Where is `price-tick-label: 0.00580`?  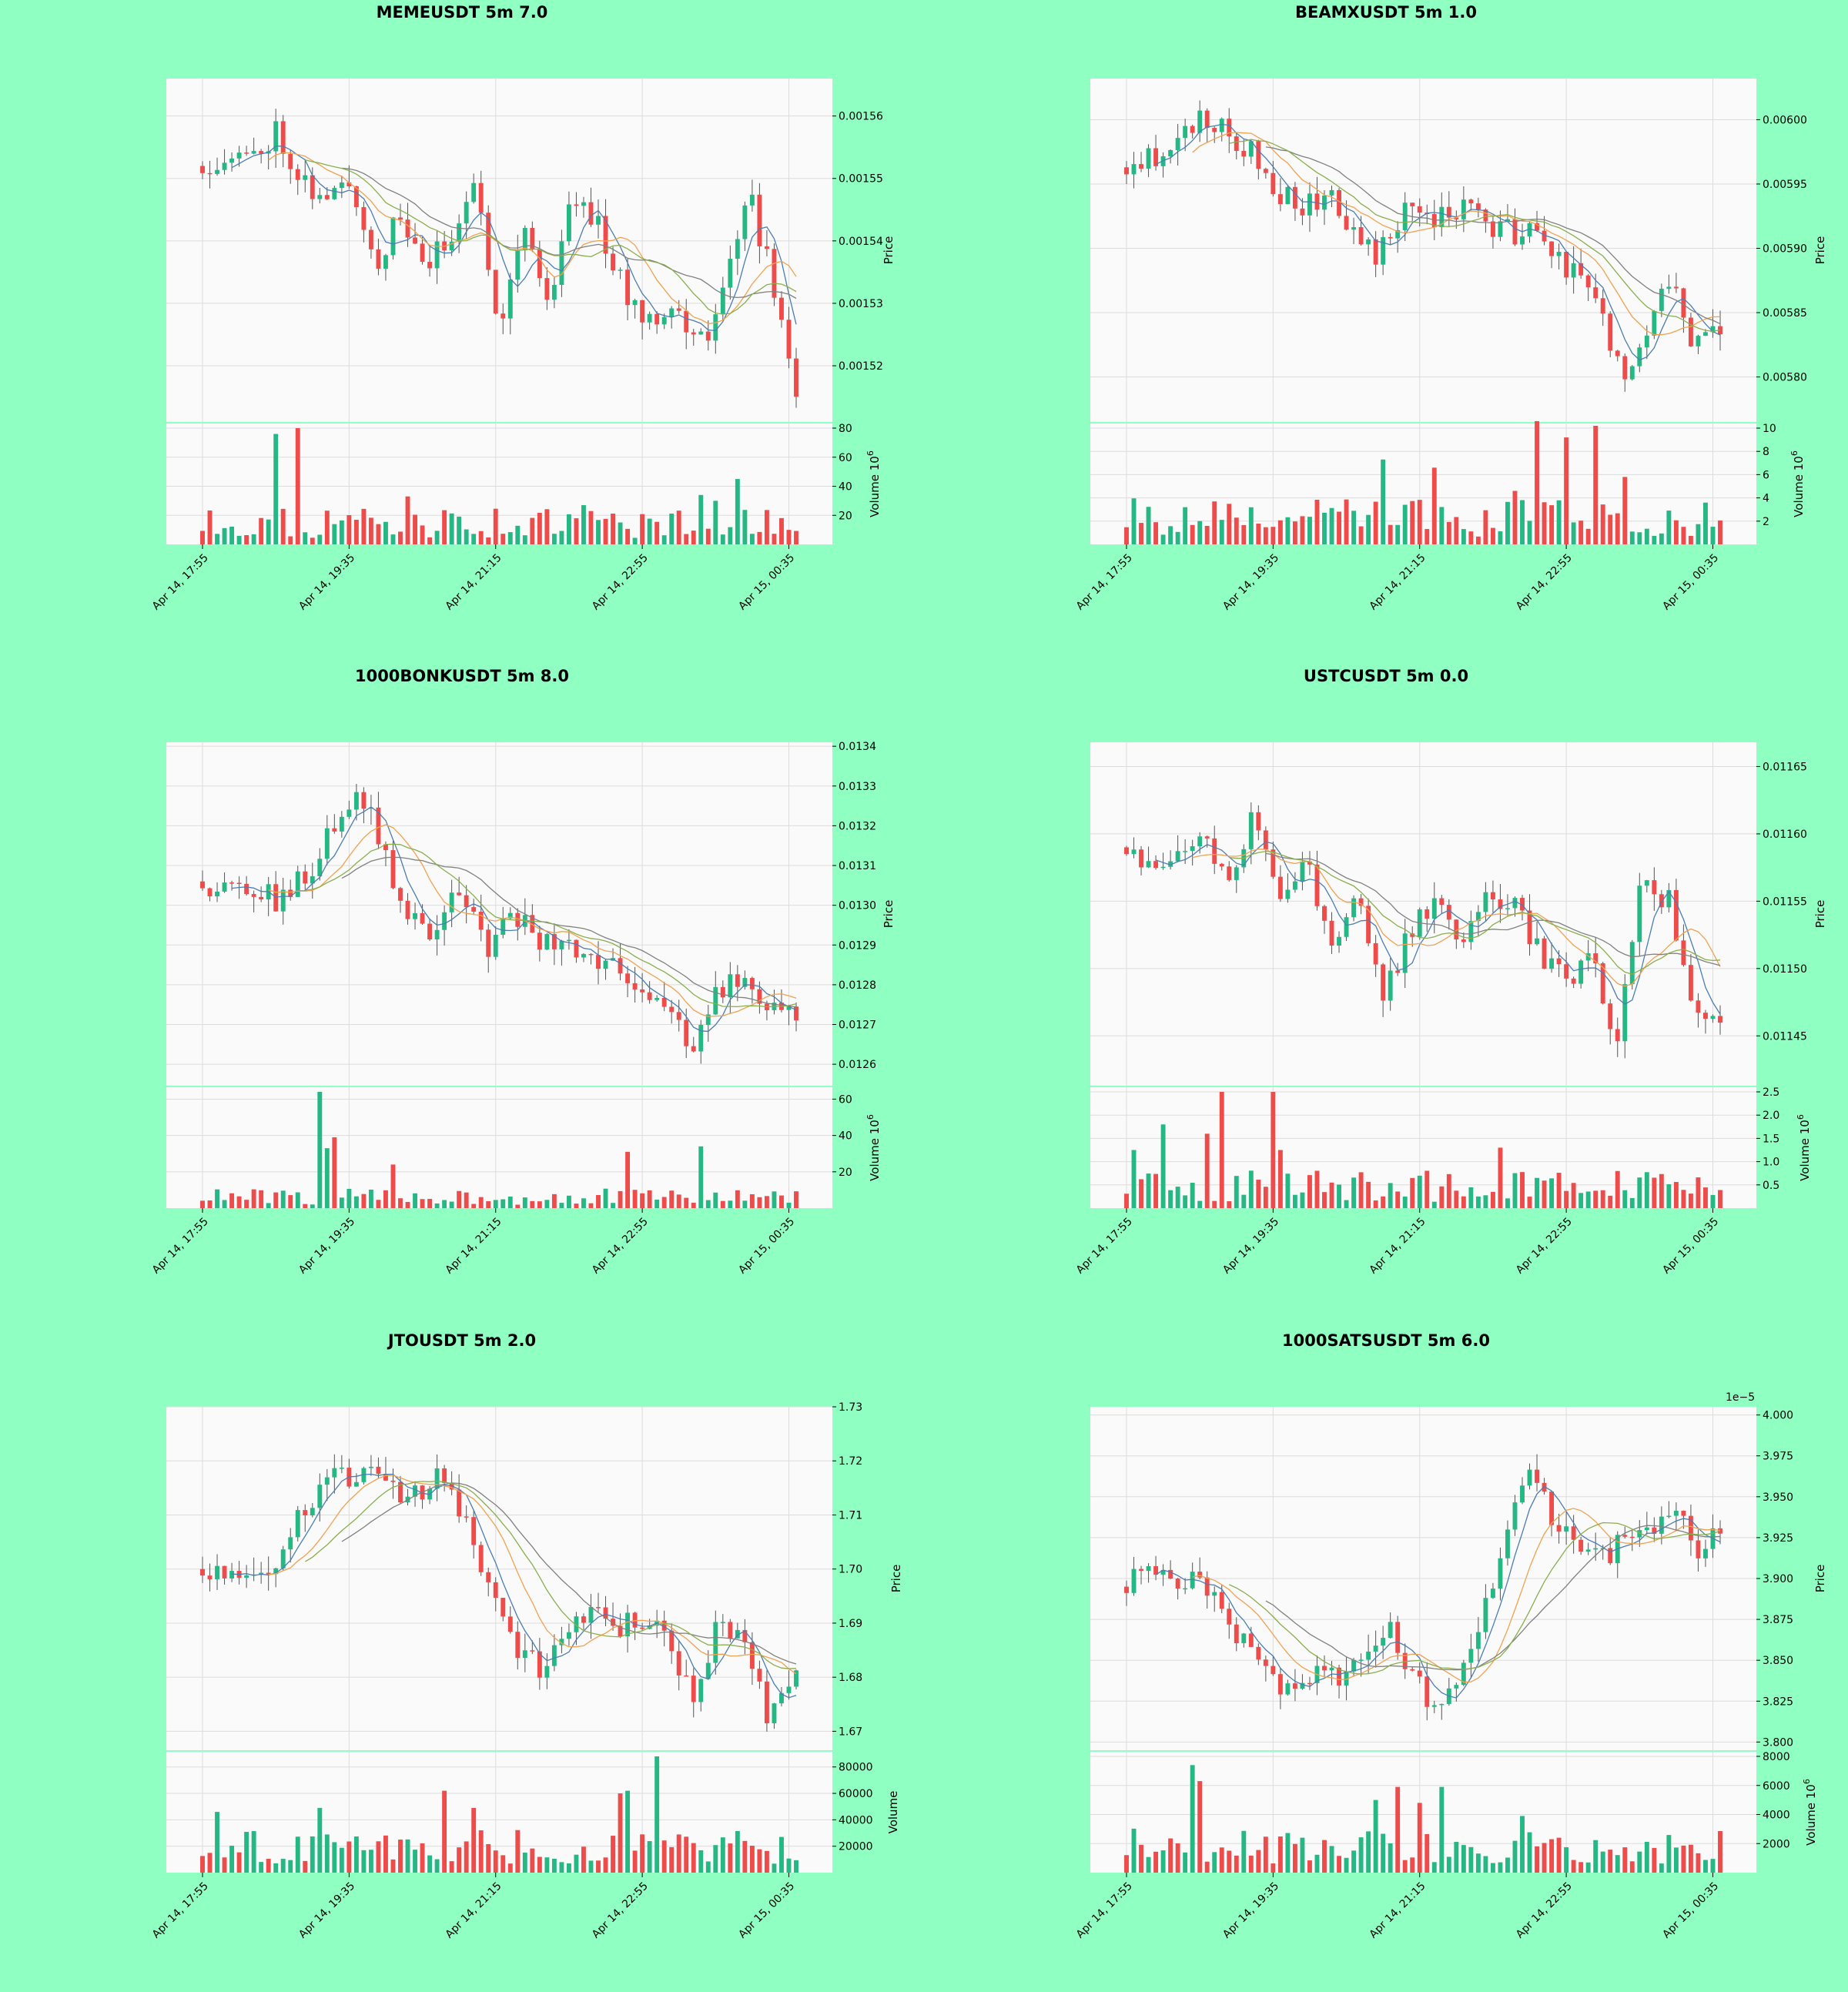
price-tick-label: 0.00580 is located at coordinates (1785, 378).